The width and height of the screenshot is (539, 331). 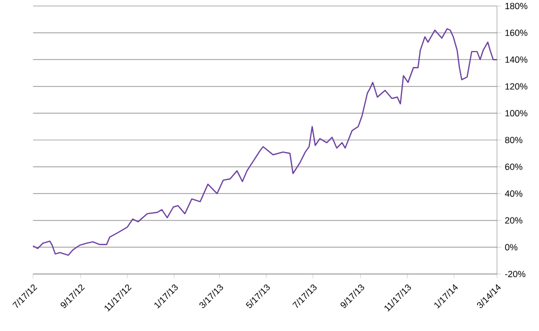 I want to click on y-tick-label: 140%, so click(x=516, y=59).